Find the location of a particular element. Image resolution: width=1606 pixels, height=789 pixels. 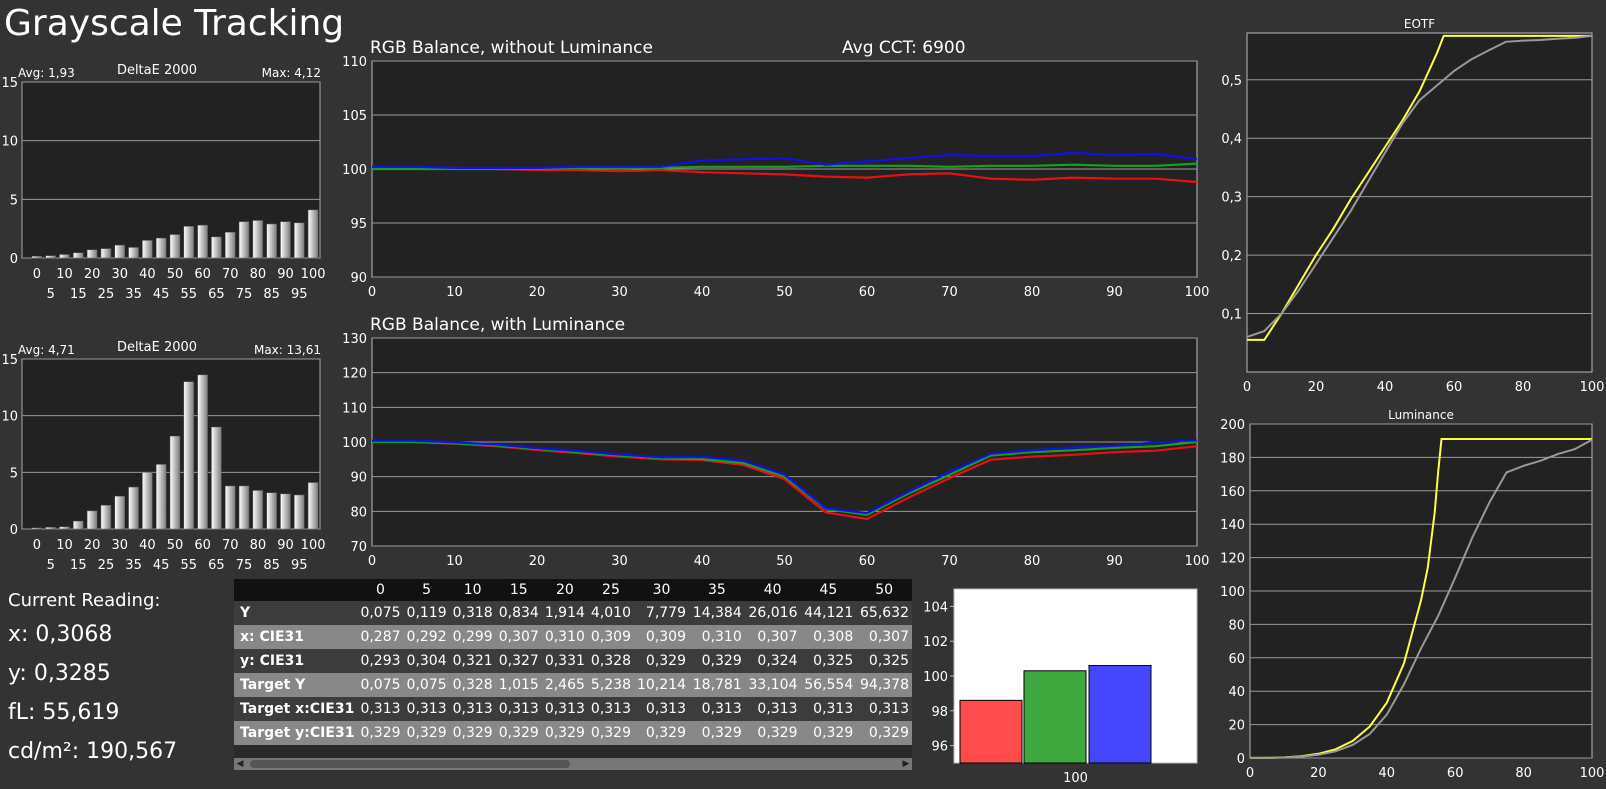

y-tick-label: 0,4 is located at coordinates (1231, 139).